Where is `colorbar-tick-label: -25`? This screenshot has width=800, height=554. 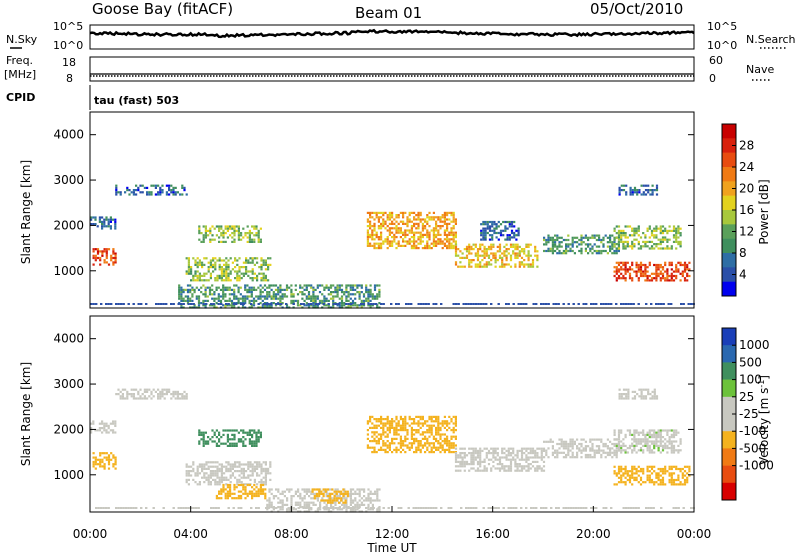
colorbar-tick-label: -25 is located at coordinates (749, 414).